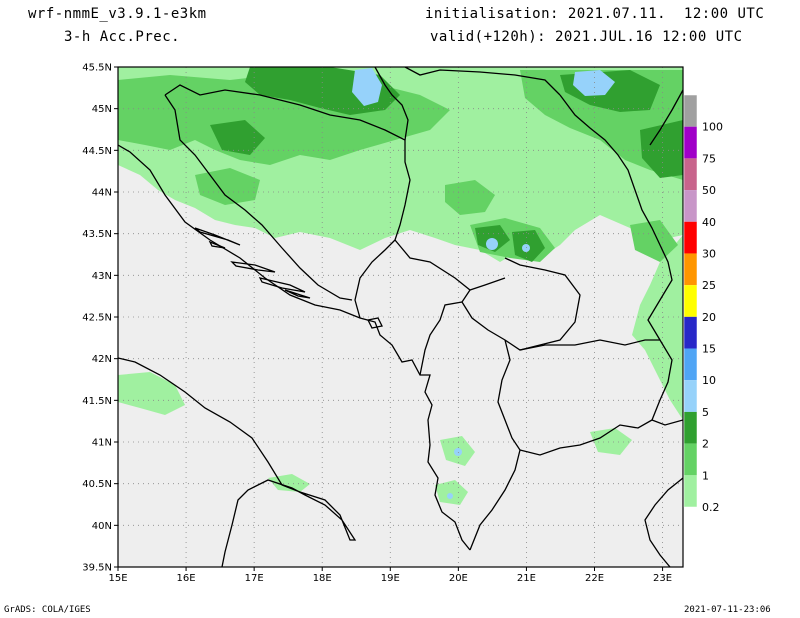 This screenshot has height=618, width=800. I want to click on lat-tick-label: 42N, so click(102, 359).